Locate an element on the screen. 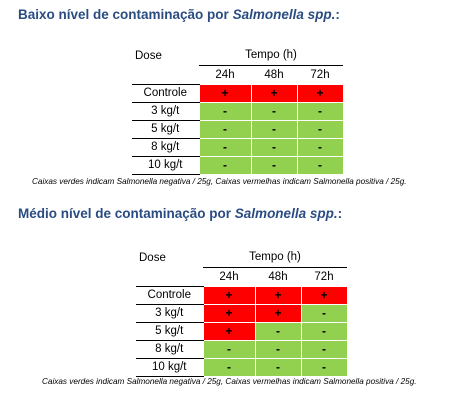 The width and height of the screenshot is (461, 407). section1-dose-header: Dose is located at coordinates (148, 55).